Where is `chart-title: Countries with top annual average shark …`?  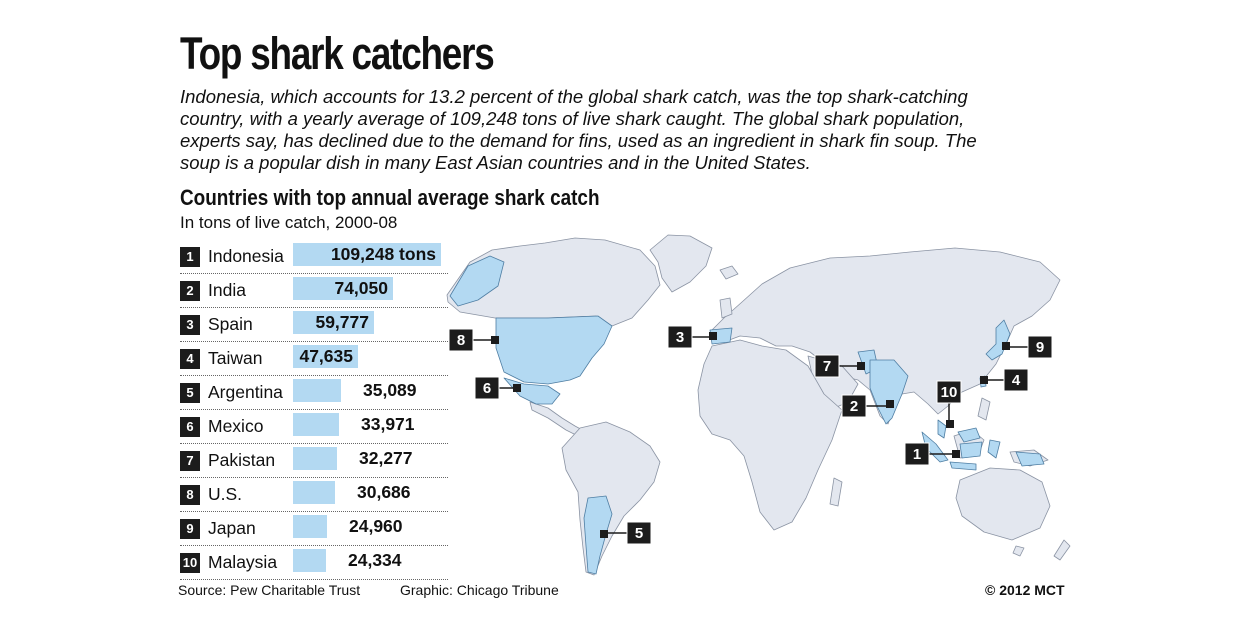 chart-title: Countries with top annual average shark … is located at coordinates (390, 197).